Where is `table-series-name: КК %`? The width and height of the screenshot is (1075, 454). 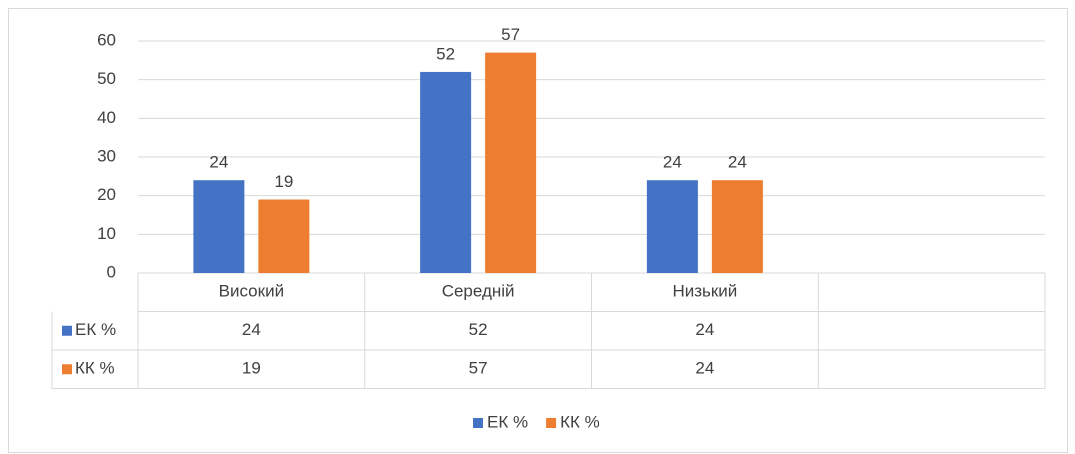 table-series-name: КК % is located at coordinates (95, 368).